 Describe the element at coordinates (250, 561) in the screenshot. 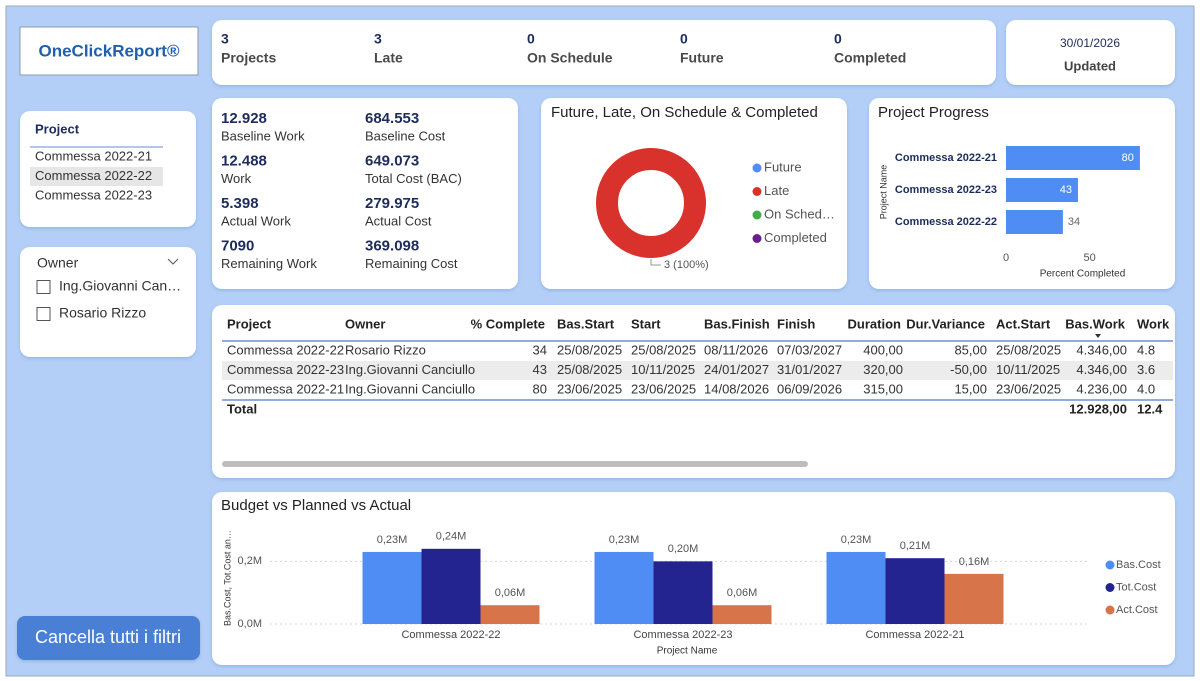

I see `y-tick-label: 0,2M` at that location.